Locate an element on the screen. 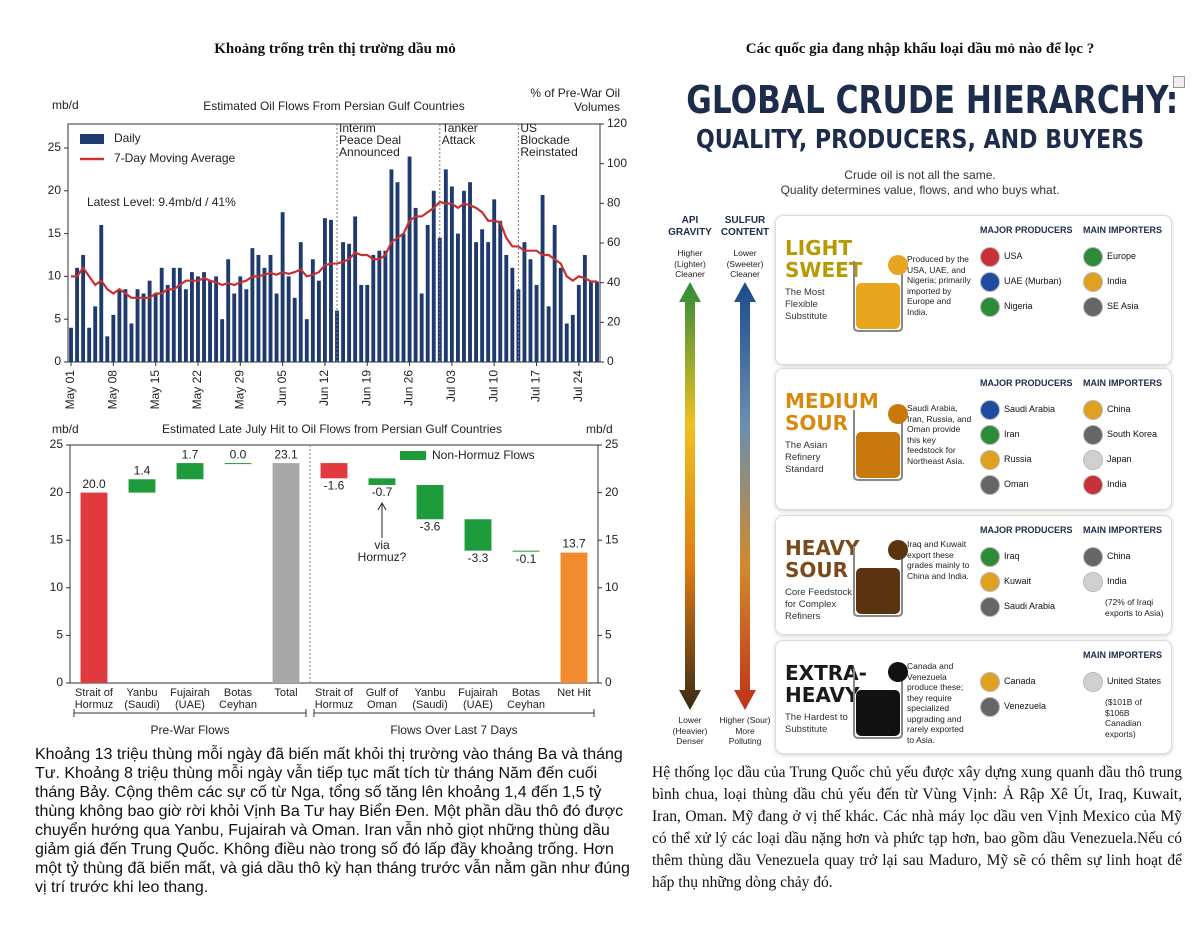 The height and width of the screenshot is (926, 1200). importer-name: Europe is located at coordinates (1122, 256).